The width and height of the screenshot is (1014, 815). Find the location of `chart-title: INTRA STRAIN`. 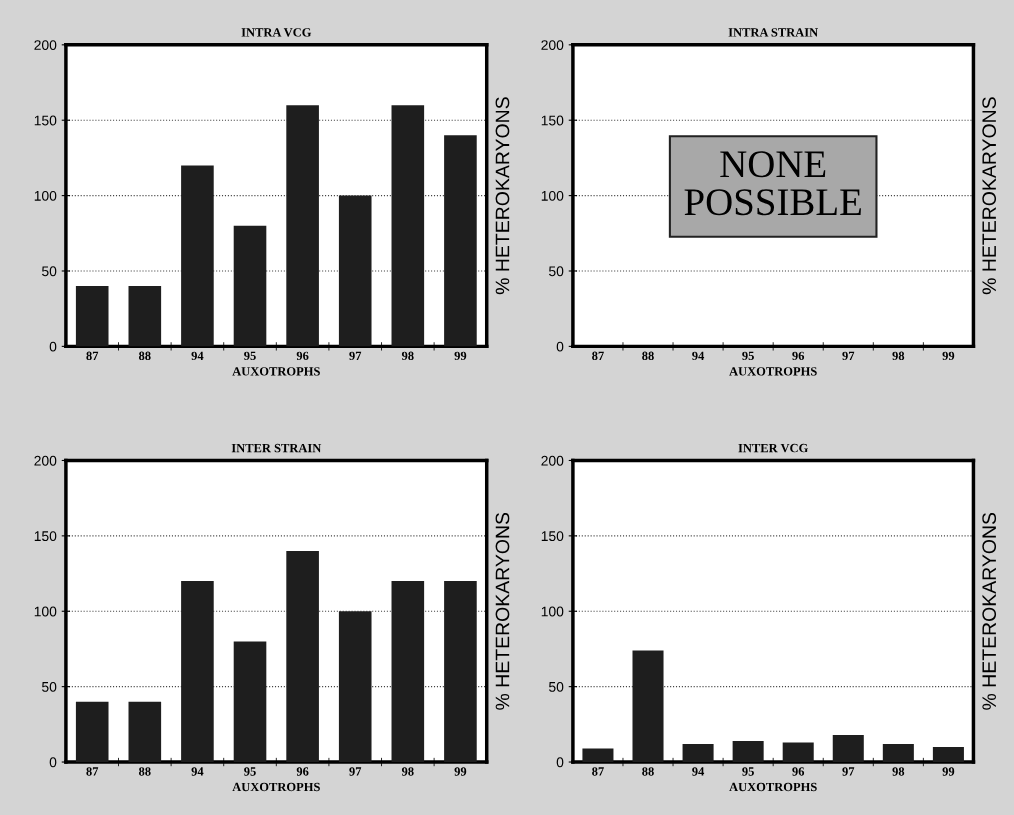

chart-title: INTRA STRAIN is located at coordinates (773, 32).